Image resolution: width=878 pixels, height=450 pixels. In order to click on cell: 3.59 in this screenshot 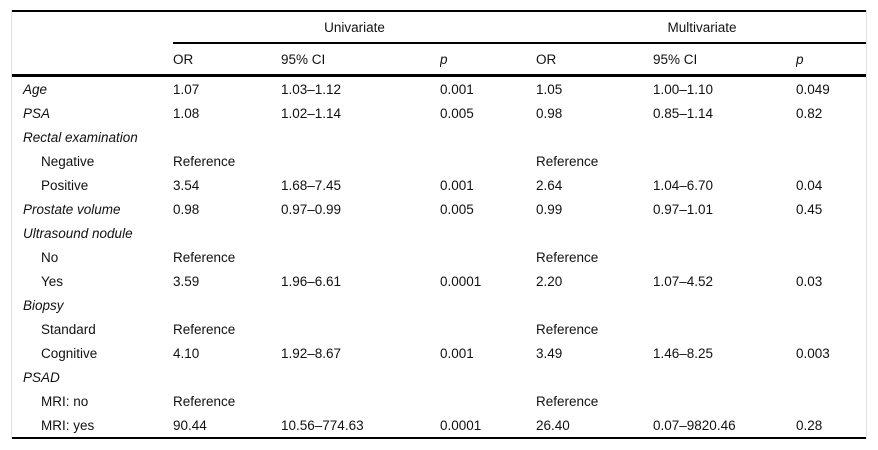, I will do `click(186, 281)`.